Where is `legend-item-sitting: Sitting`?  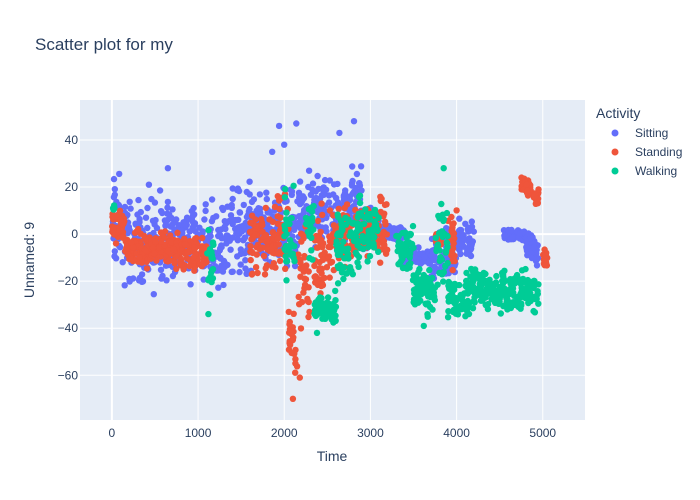
legend-item-sitting: Sitting is located at coordinates (640, 133).